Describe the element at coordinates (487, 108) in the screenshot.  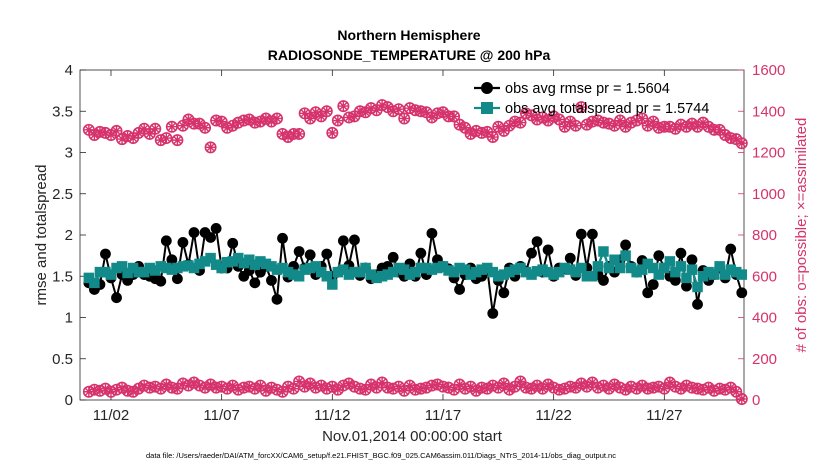
I see `legend-spread-marker` at that location.